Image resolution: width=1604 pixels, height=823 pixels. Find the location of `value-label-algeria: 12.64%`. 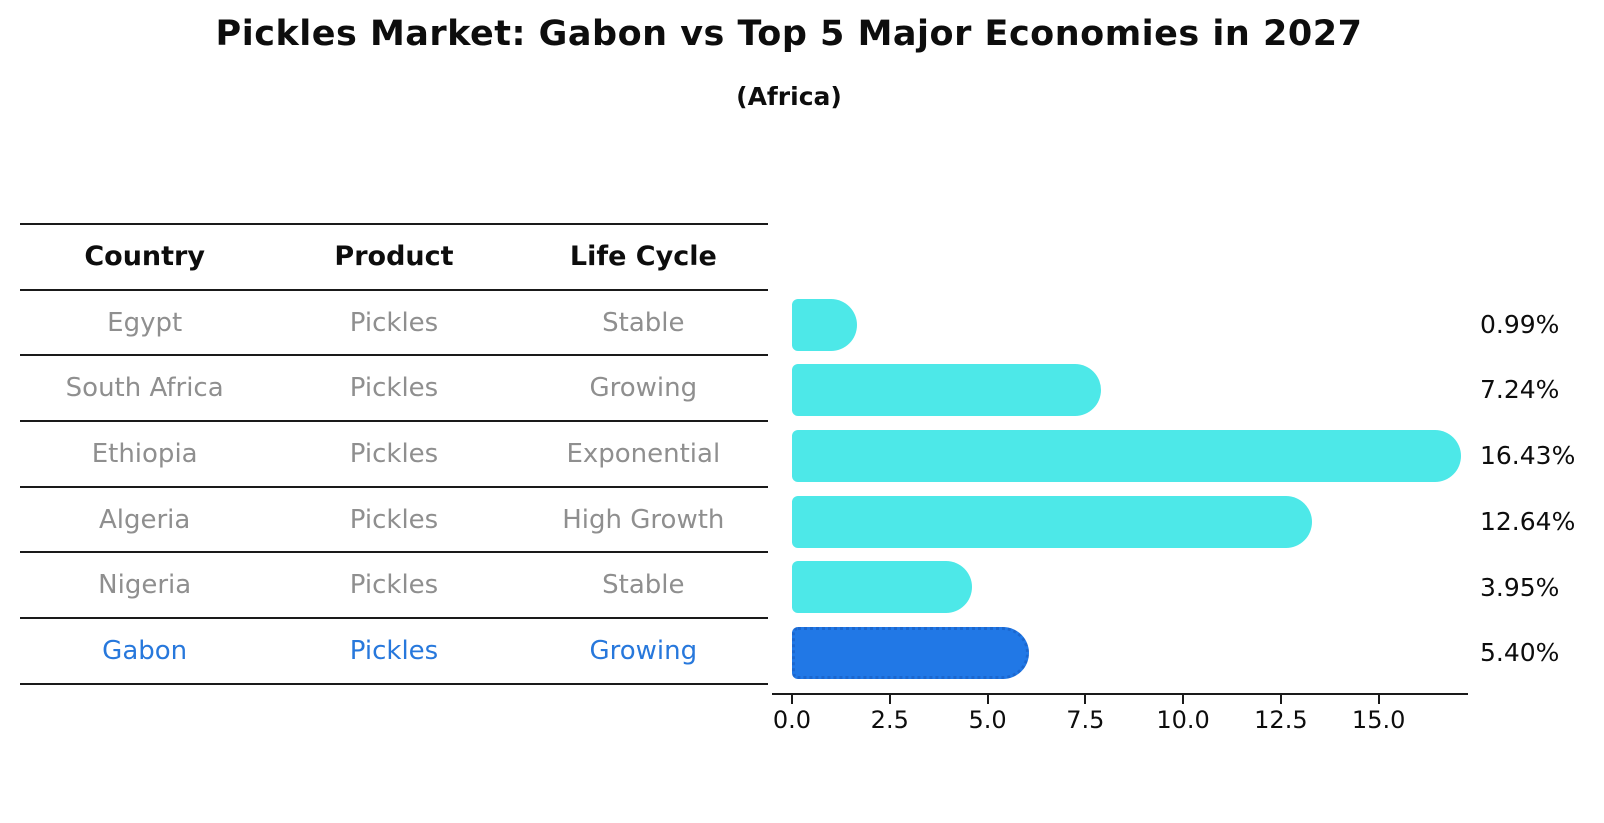

value-label-algeria: 12.64% is located at coordinates (1528, 521).